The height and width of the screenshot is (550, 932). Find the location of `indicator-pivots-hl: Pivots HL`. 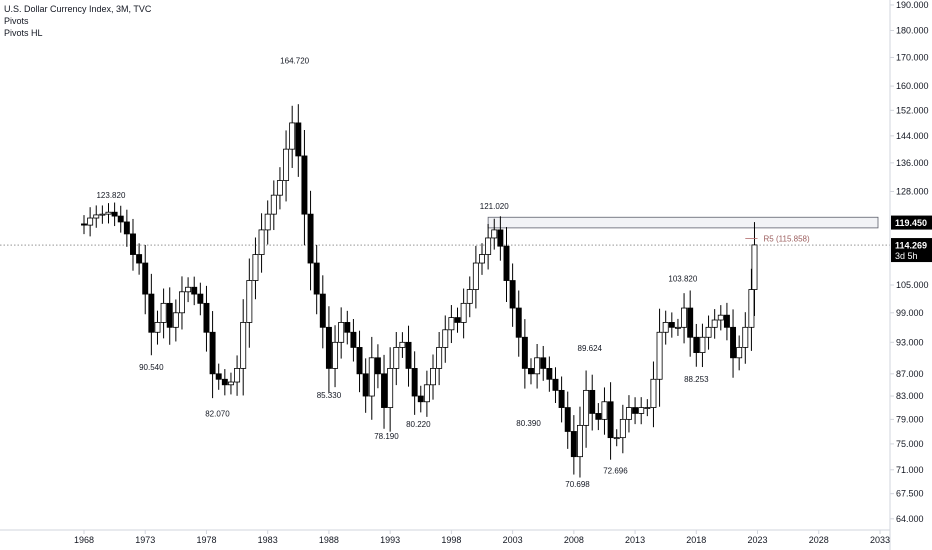

indicator-pivots-hl: Pivots HL is located at coordinates (23, 33).